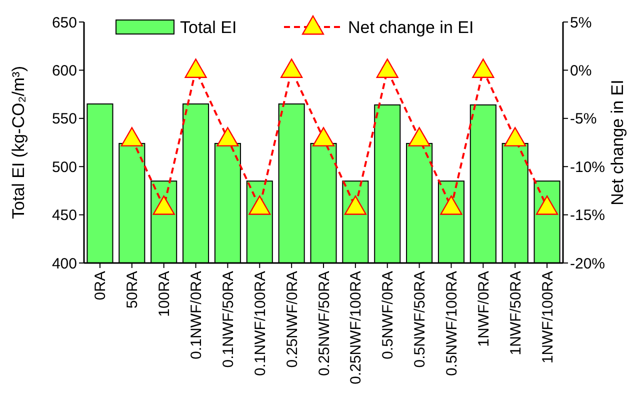 Image resolution: width=629 pixels, height=405 pixels. What do you see at coordinates (208, 27) in the screenshot?
I see `legend-label: Total EI` at bounding box center [208, 27].